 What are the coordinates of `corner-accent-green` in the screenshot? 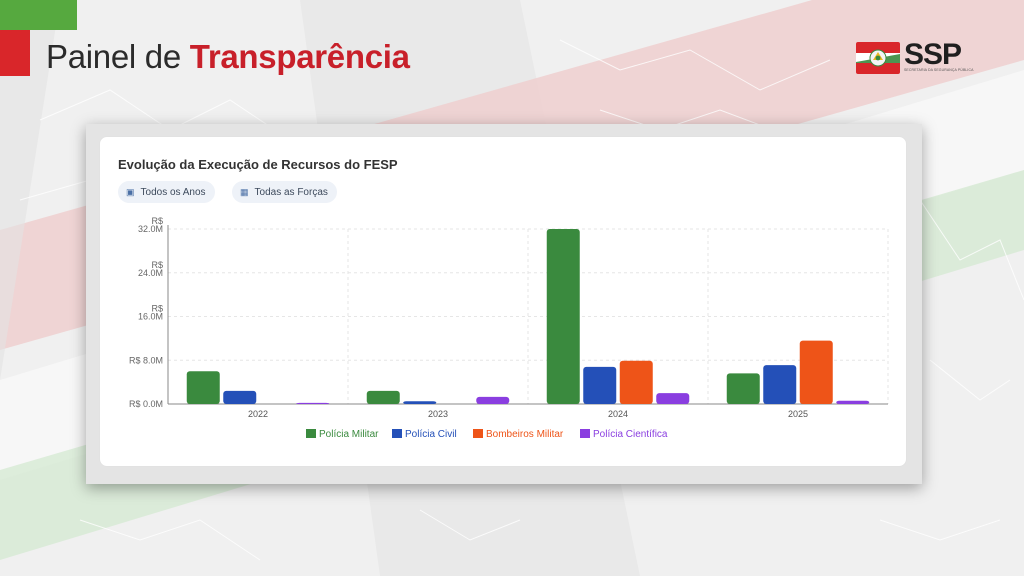 It's located at (38, 15).